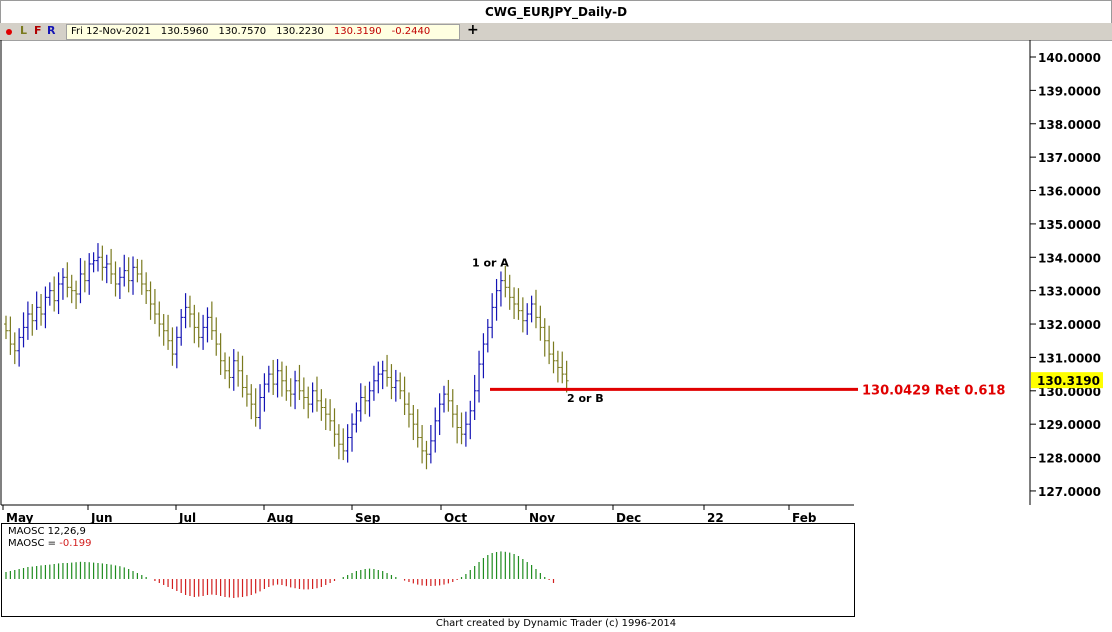  I want to click on y-tick-label: 140.0000, so click(1069, 58).